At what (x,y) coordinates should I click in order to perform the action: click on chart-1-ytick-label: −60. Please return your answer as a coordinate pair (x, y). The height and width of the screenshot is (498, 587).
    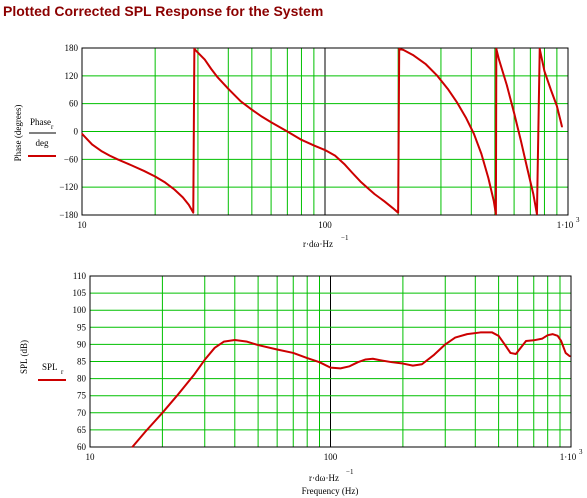
    Looking at the image, I should click on (71, 159).